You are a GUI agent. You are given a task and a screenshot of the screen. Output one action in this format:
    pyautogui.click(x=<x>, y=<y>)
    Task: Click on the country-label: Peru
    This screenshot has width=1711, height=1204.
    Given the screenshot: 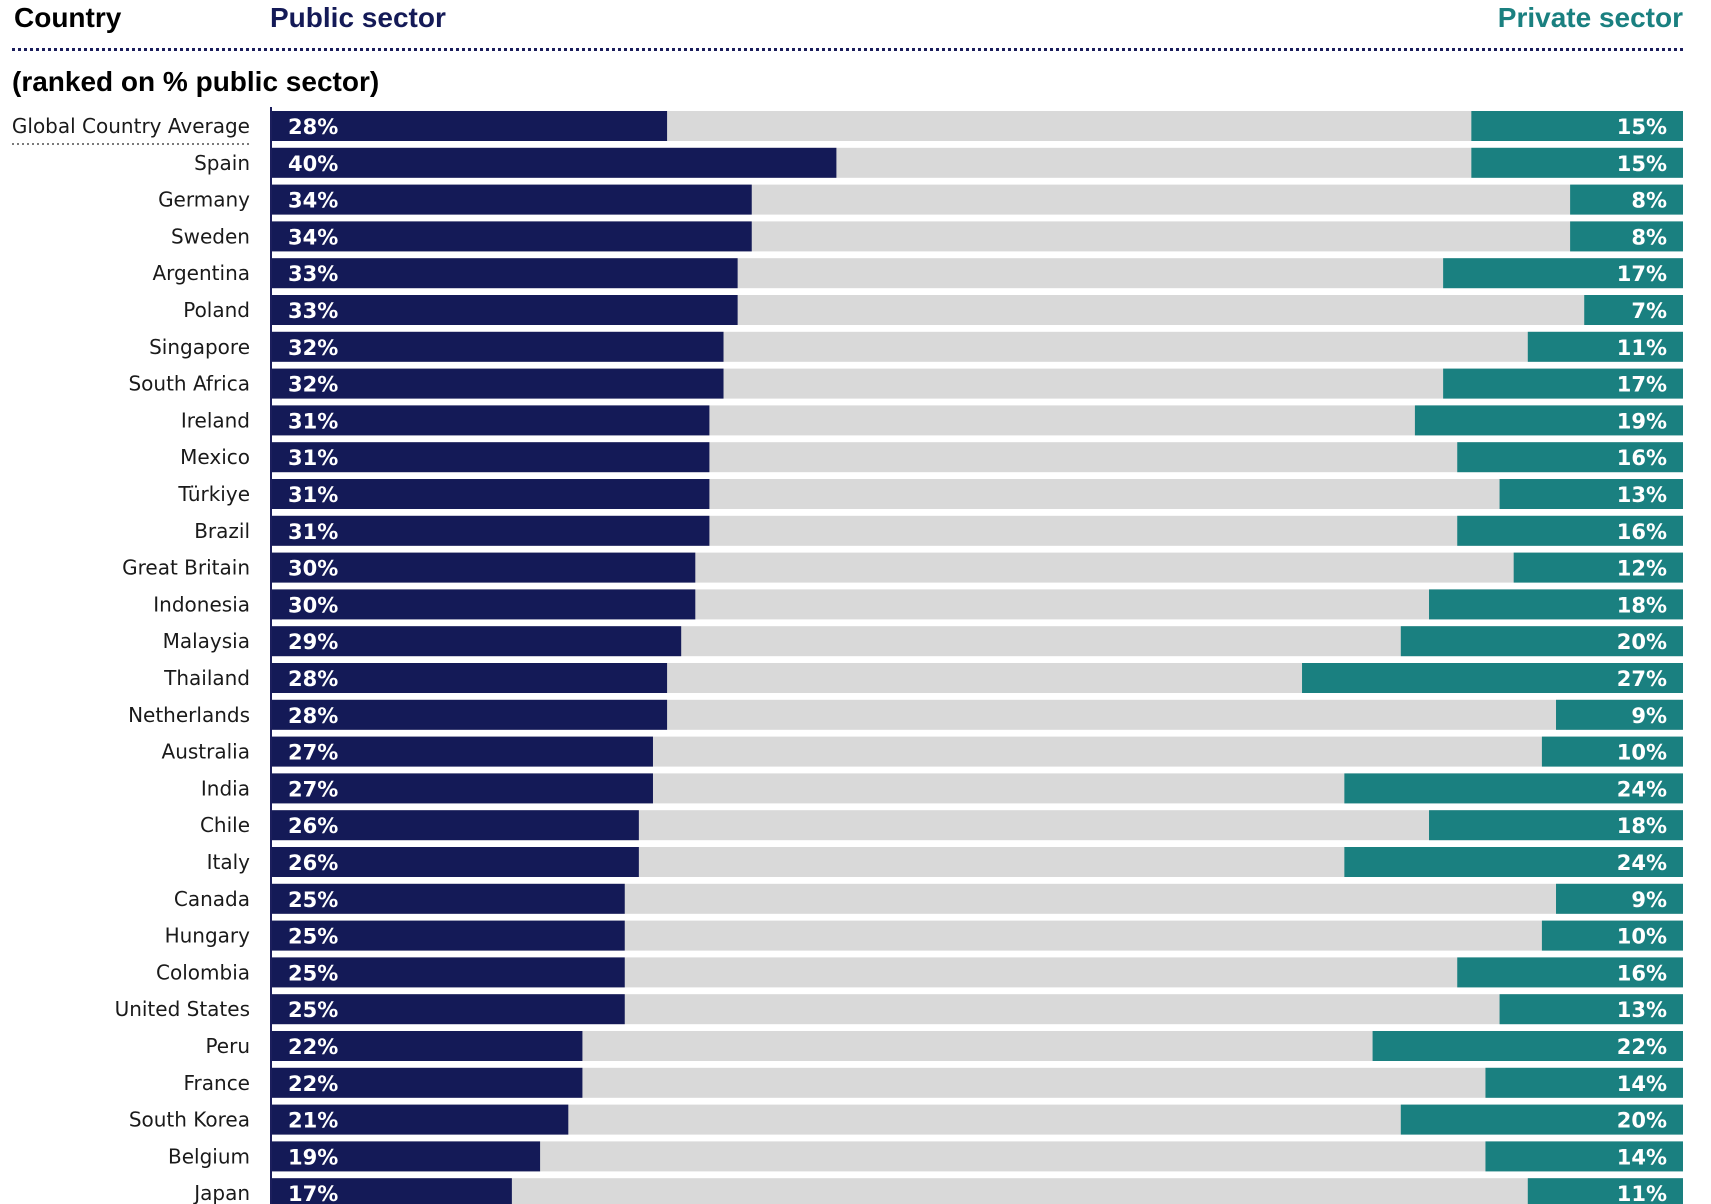 What is the action you would take?
    pyautogui.click(x=227, y=1046)
    